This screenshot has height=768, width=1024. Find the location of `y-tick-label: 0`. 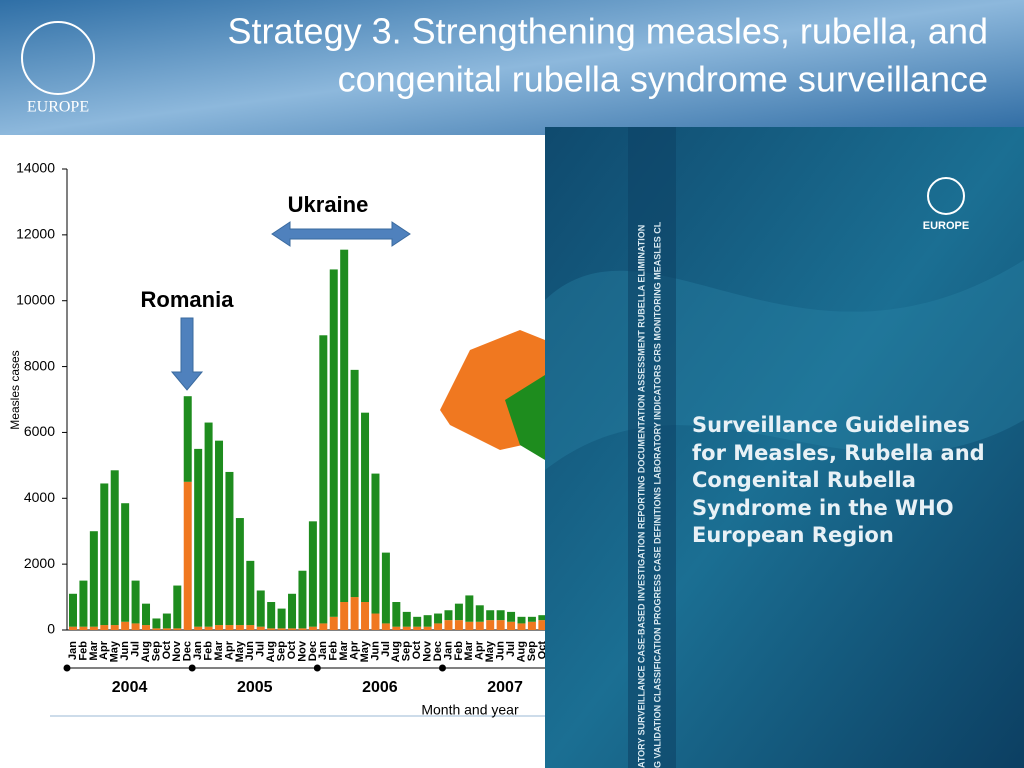

y-tick-label: 0 is located at coordinates (51, 629).